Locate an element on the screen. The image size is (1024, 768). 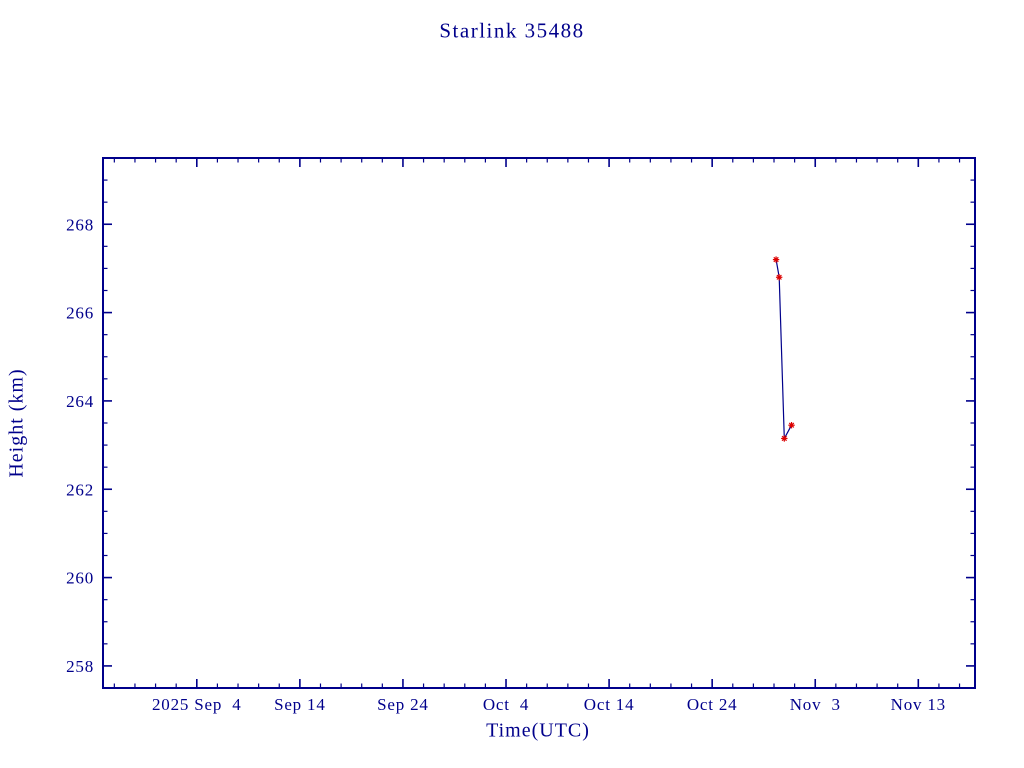
y-tick-label: 262 is located at coordinates (80, 489).